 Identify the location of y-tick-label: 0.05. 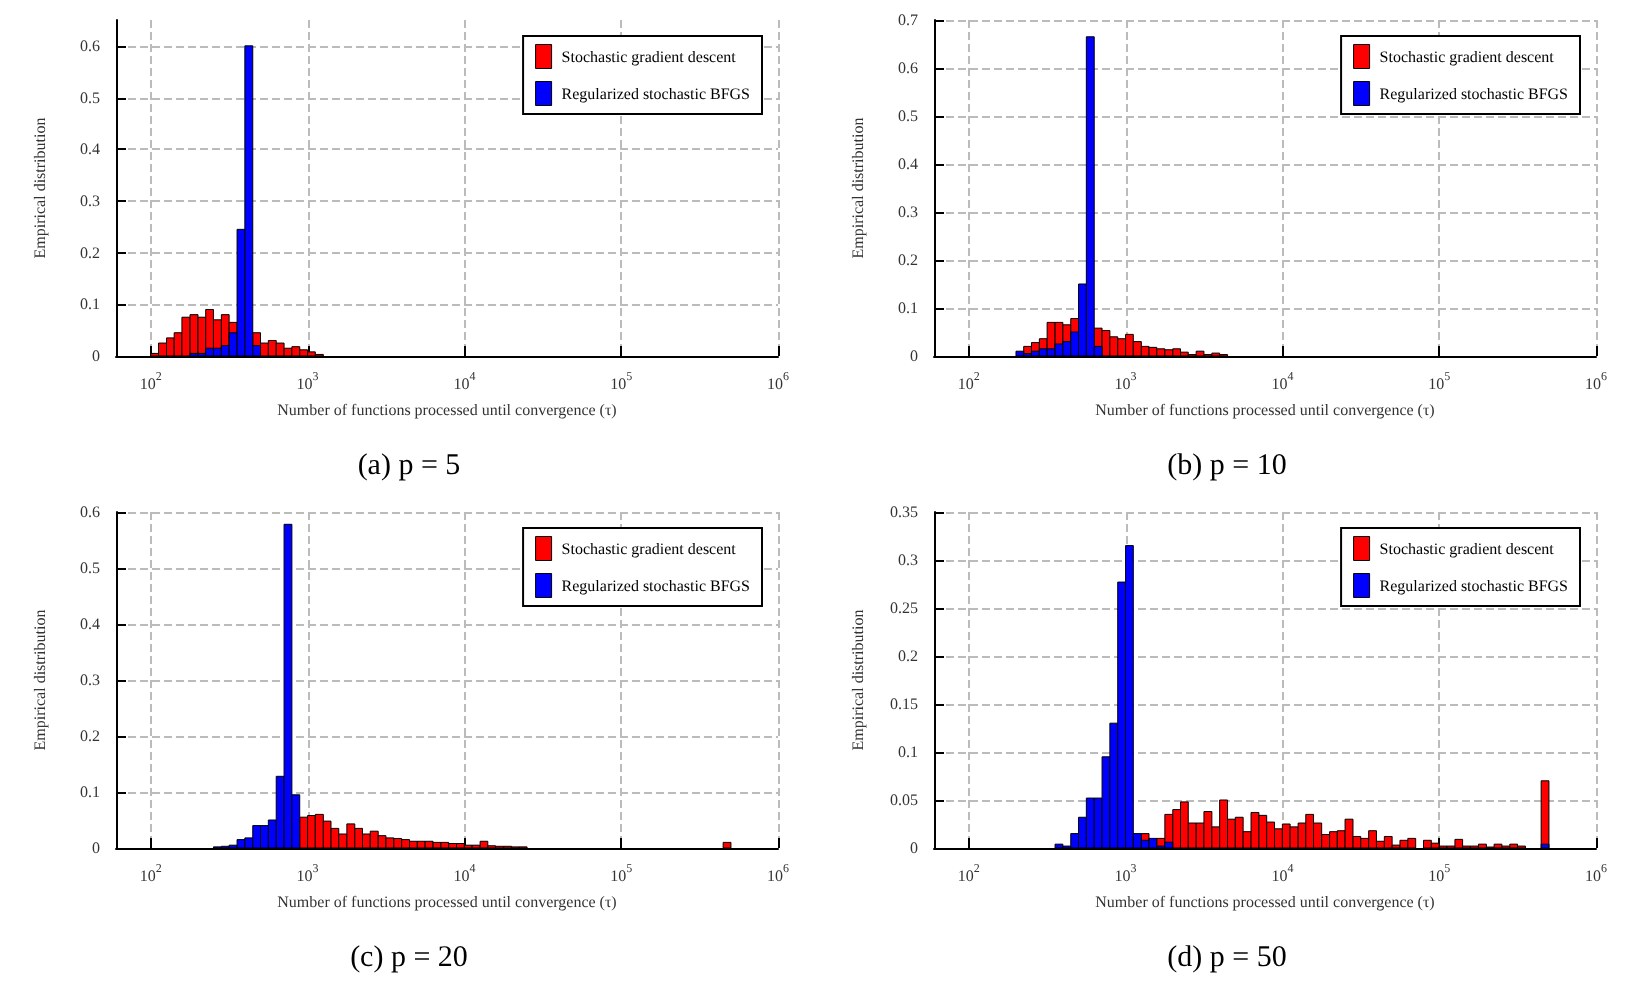
(904, 800).